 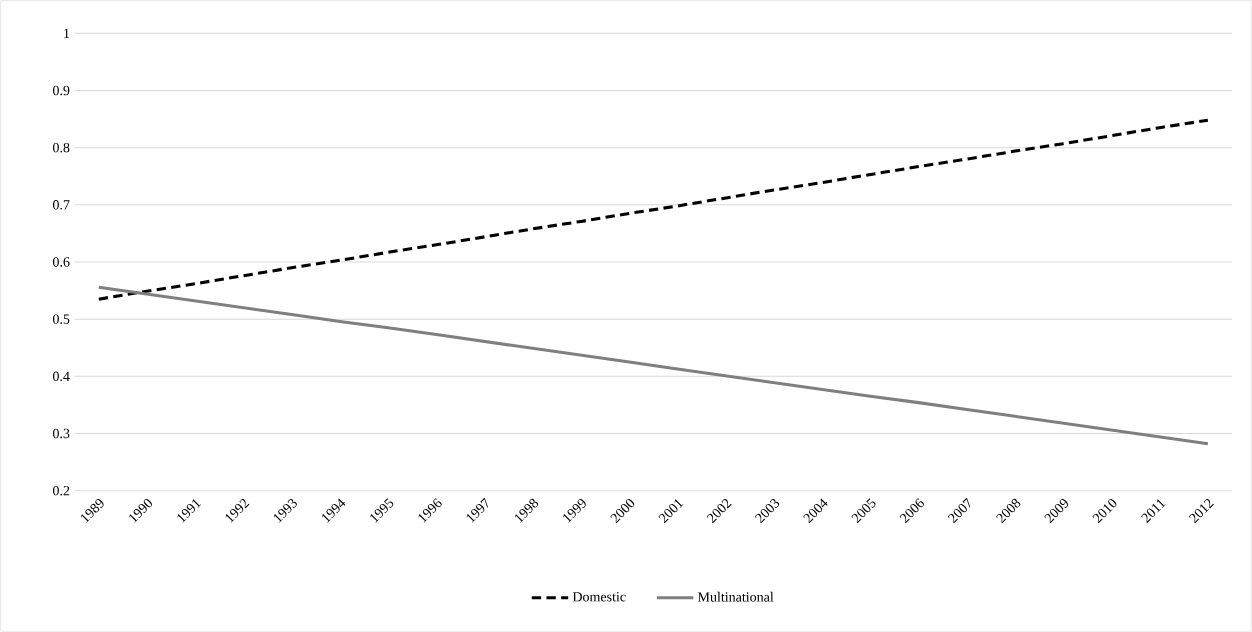 I want to click on y-tick-label: 0.8, so click(x=61, y=147).